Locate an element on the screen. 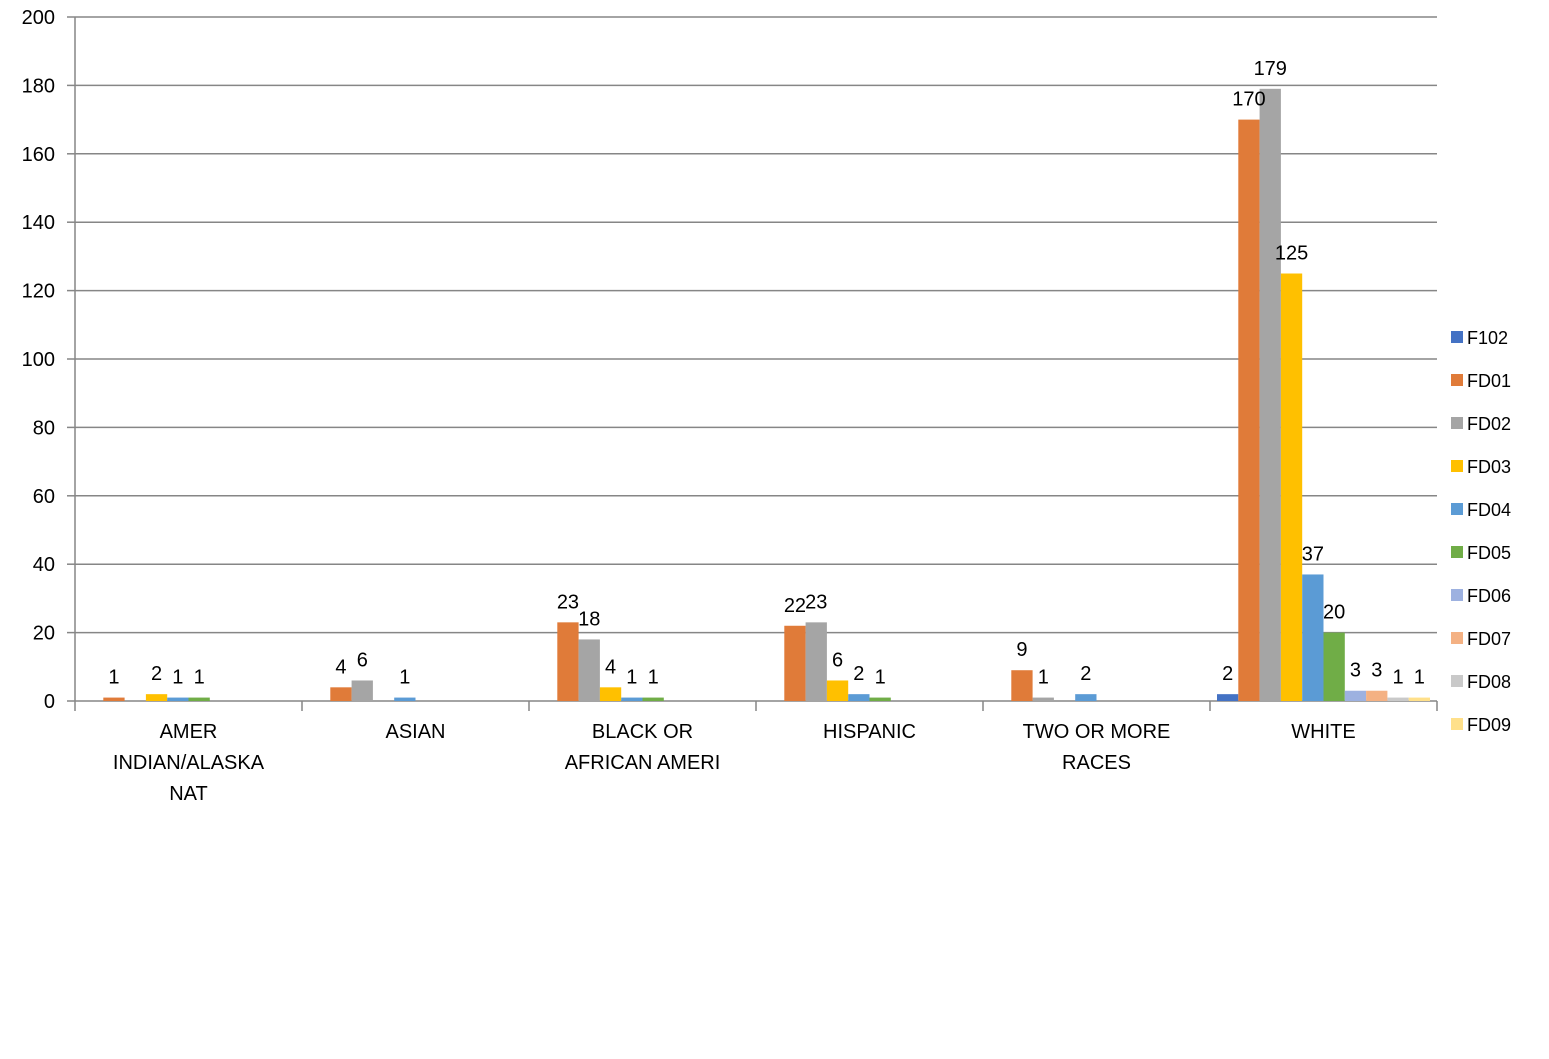 Image resolution: width=1549 pixels, height=1059 pixels. y-tick-label: 0 is located at coordinates (49, 702).